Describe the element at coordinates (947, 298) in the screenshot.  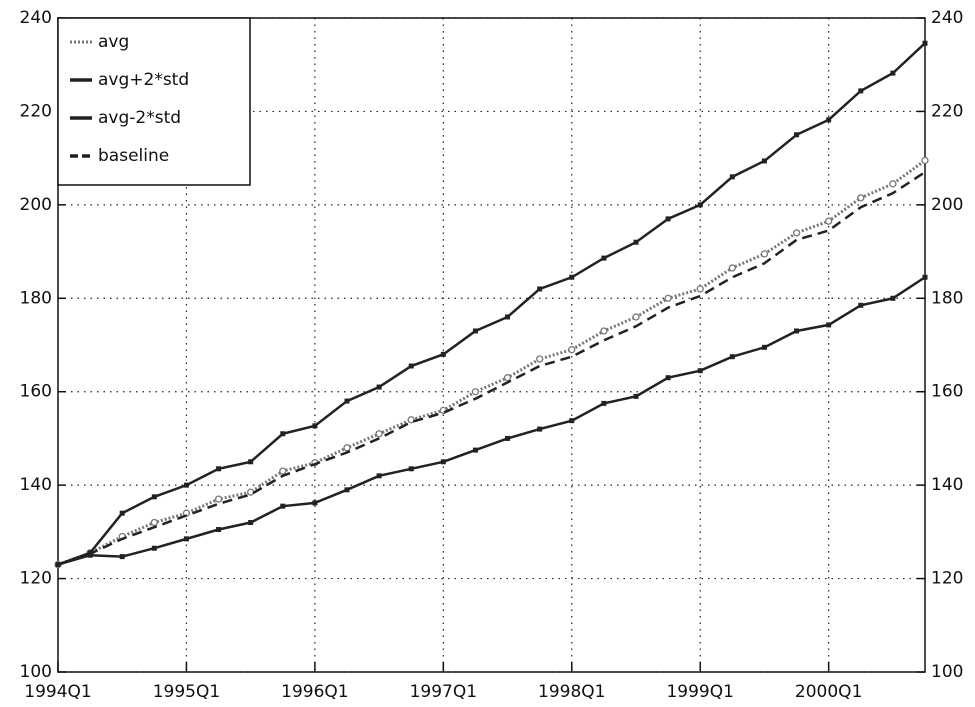
I see `y2-tick-label: 180` at that location.